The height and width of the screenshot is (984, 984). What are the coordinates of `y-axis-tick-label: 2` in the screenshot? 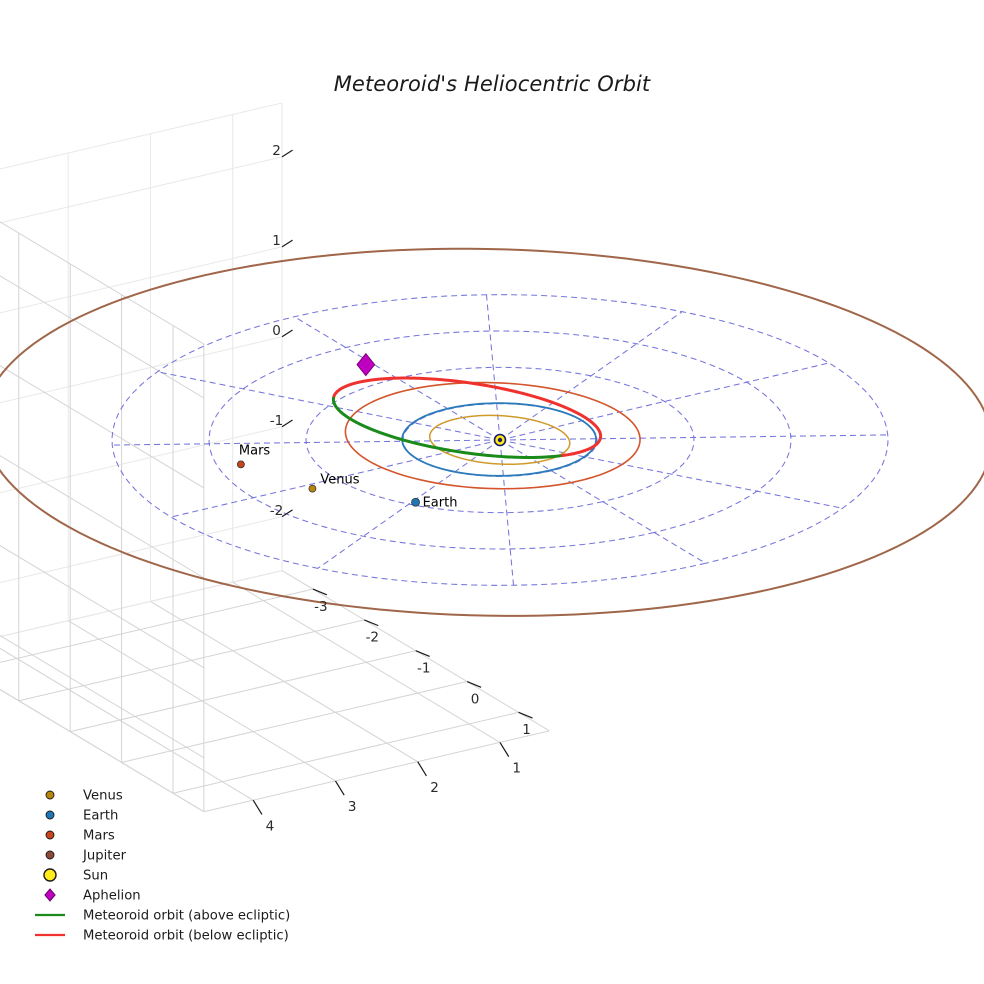 It's located at (434, 788).